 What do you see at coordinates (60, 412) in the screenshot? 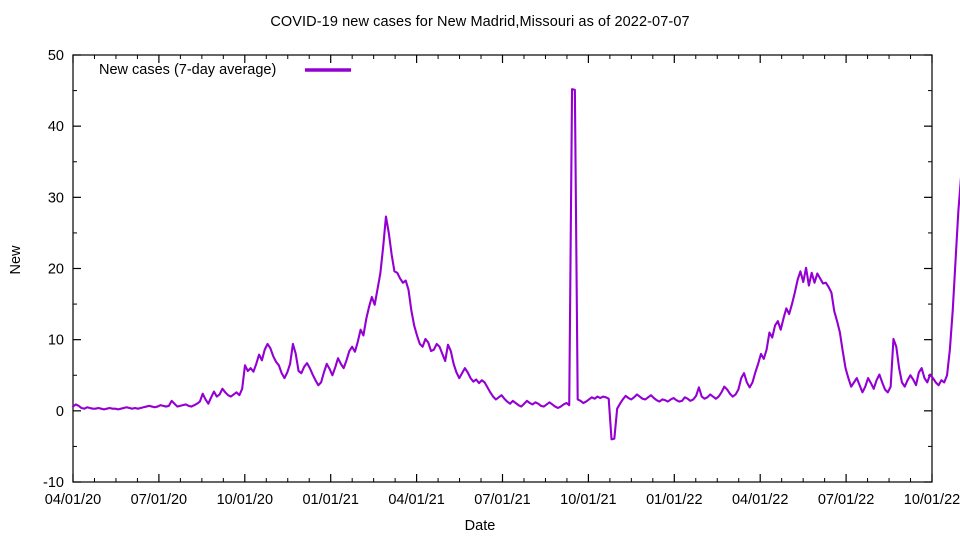
I see `svg-text: 0` at bounding box center [60, 412].